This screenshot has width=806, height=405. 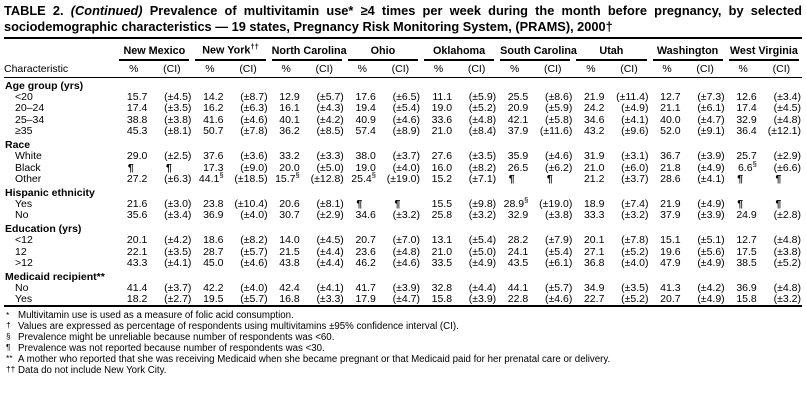 I want to click on ci-cell-new-mexico: ¶, so click(x=168, y=167).